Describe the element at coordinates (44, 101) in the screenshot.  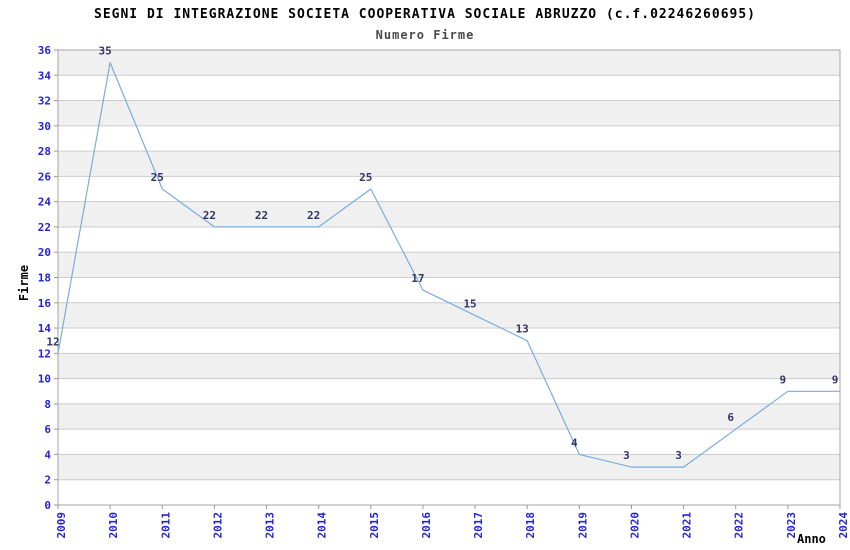
I see `y-tick-label: 32` at that location.